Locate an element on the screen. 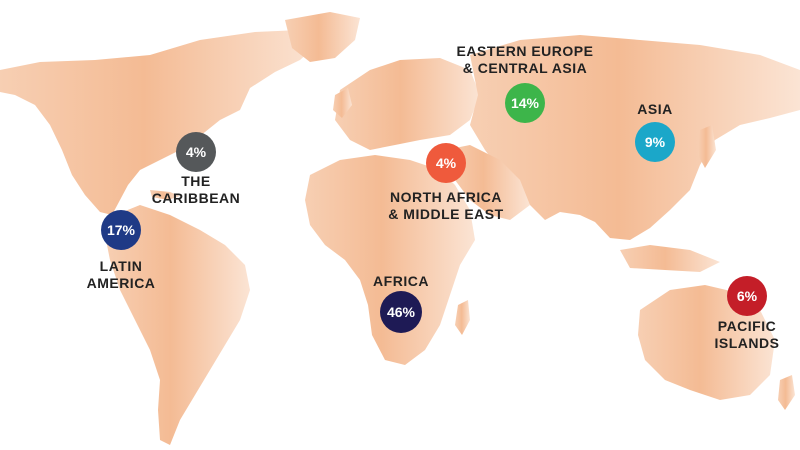 This screenshot has height=450, width=800. region-label-line: THE is located at coordinates (196, 181).